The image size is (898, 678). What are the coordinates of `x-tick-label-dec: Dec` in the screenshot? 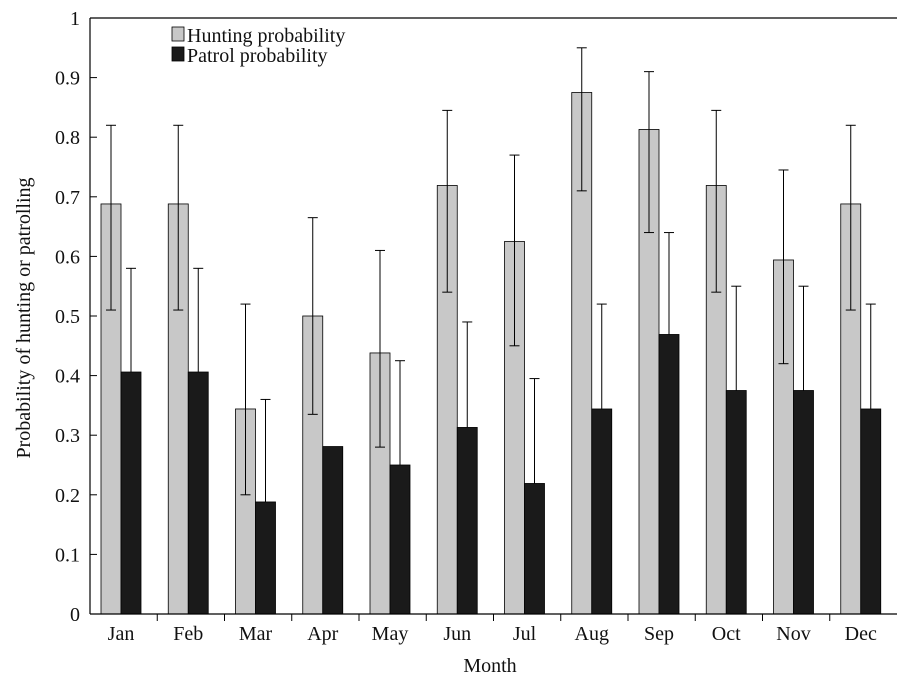 It's located at (861, 634).